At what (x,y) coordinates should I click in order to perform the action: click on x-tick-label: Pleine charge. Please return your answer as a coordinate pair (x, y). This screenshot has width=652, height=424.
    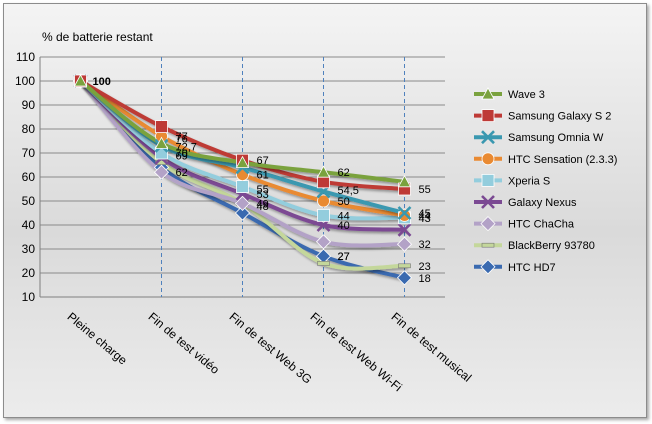
    Looking at the image, I should click on (97, 339).